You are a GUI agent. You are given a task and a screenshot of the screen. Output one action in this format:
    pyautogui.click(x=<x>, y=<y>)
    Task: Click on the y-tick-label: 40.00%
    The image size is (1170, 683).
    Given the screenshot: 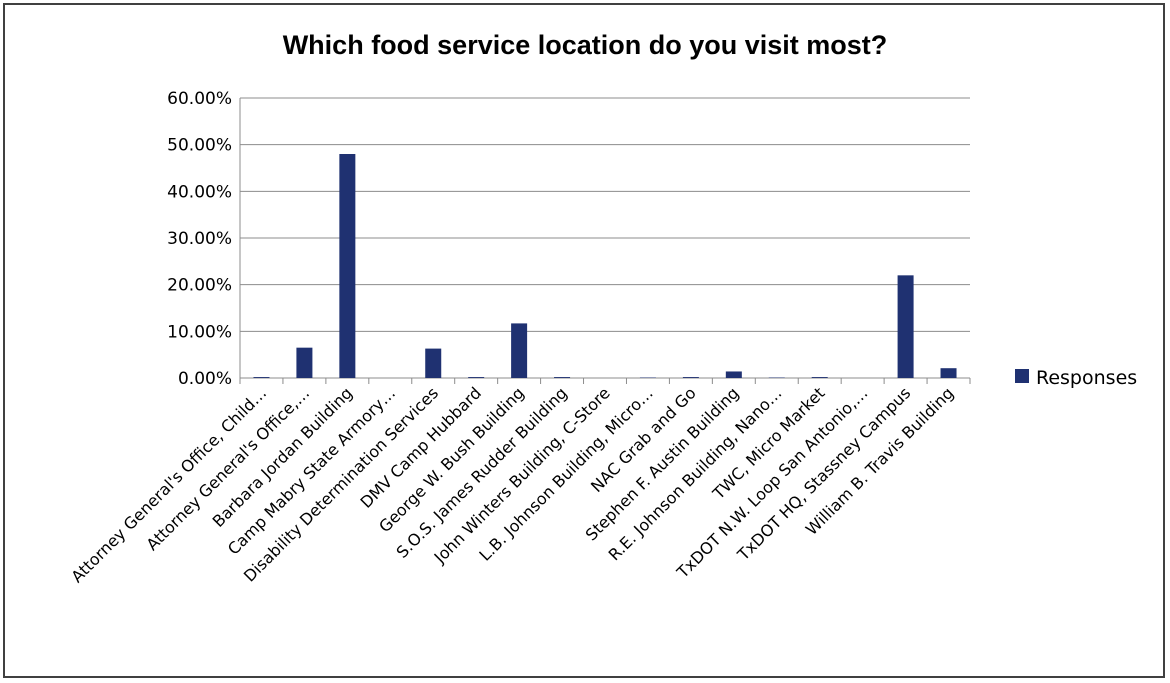 What is the action you would take?
    pyautogui.click(x=199, y=192)
    